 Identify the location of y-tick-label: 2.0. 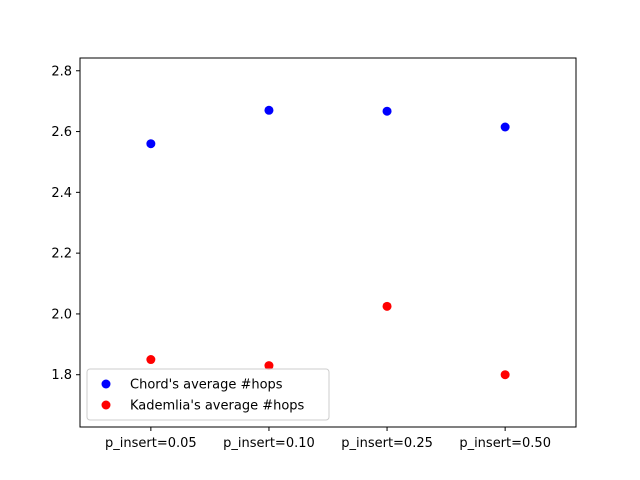
(61, 314).